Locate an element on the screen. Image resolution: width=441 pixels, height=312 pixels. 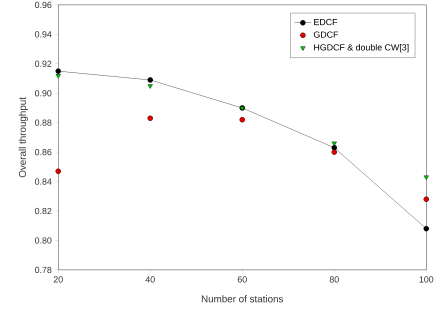
y-tick-label: 0.86 is located at coordinates (43, 152).